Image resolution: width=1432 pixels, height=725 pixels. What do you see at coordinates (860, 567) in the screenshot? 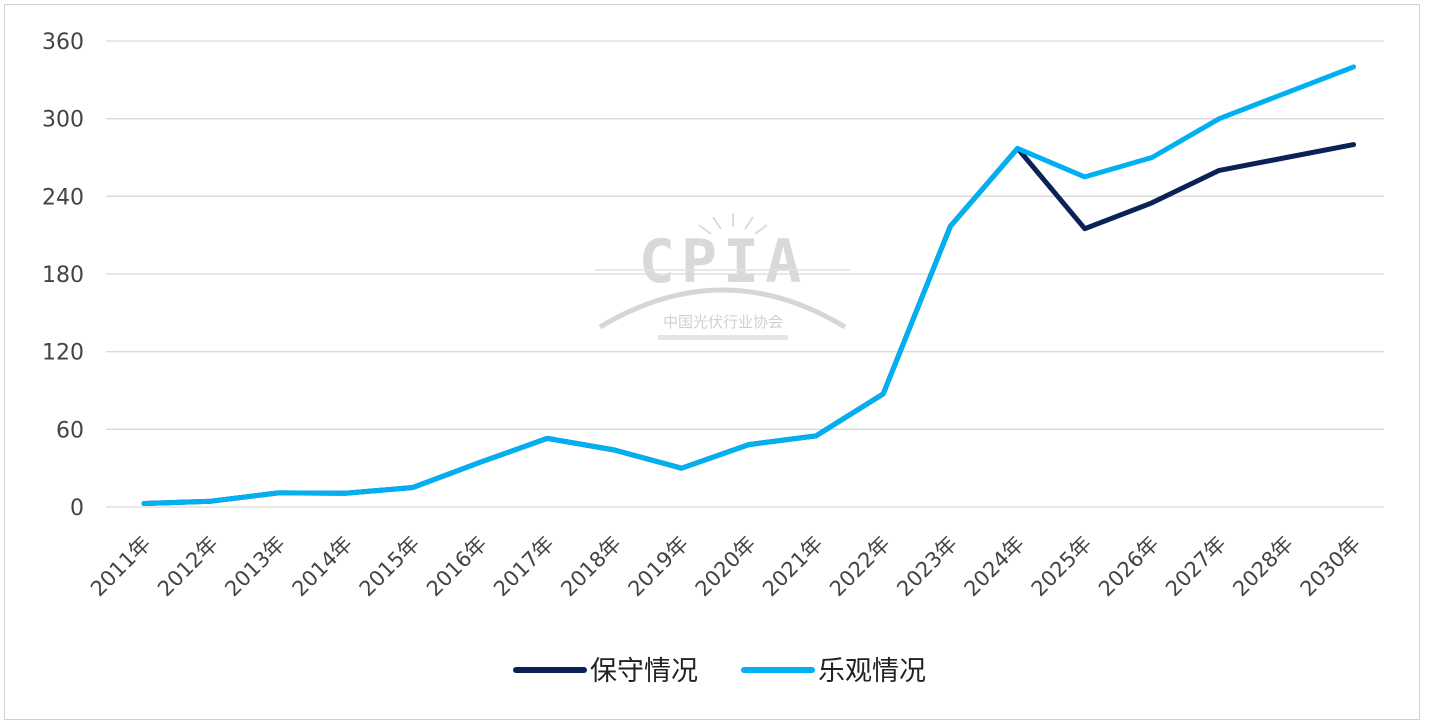
I see `x-tick-label: 2022年` at bounding box center [860, 567].